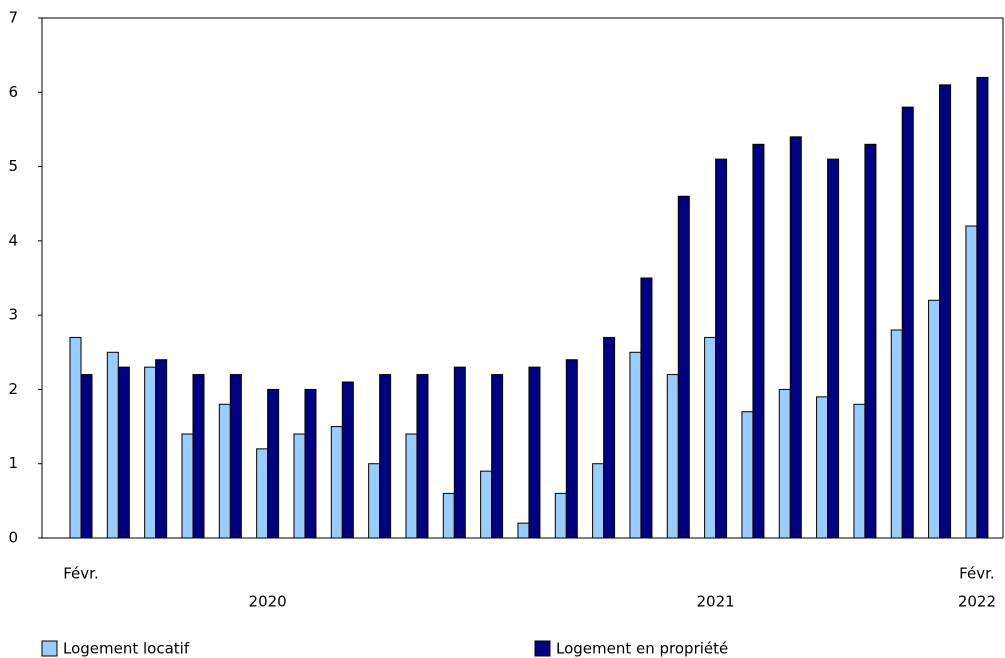 The height and width of the screenshot is (658, 1005). I want to click on x-group-label: 2022, so click(977, 602).